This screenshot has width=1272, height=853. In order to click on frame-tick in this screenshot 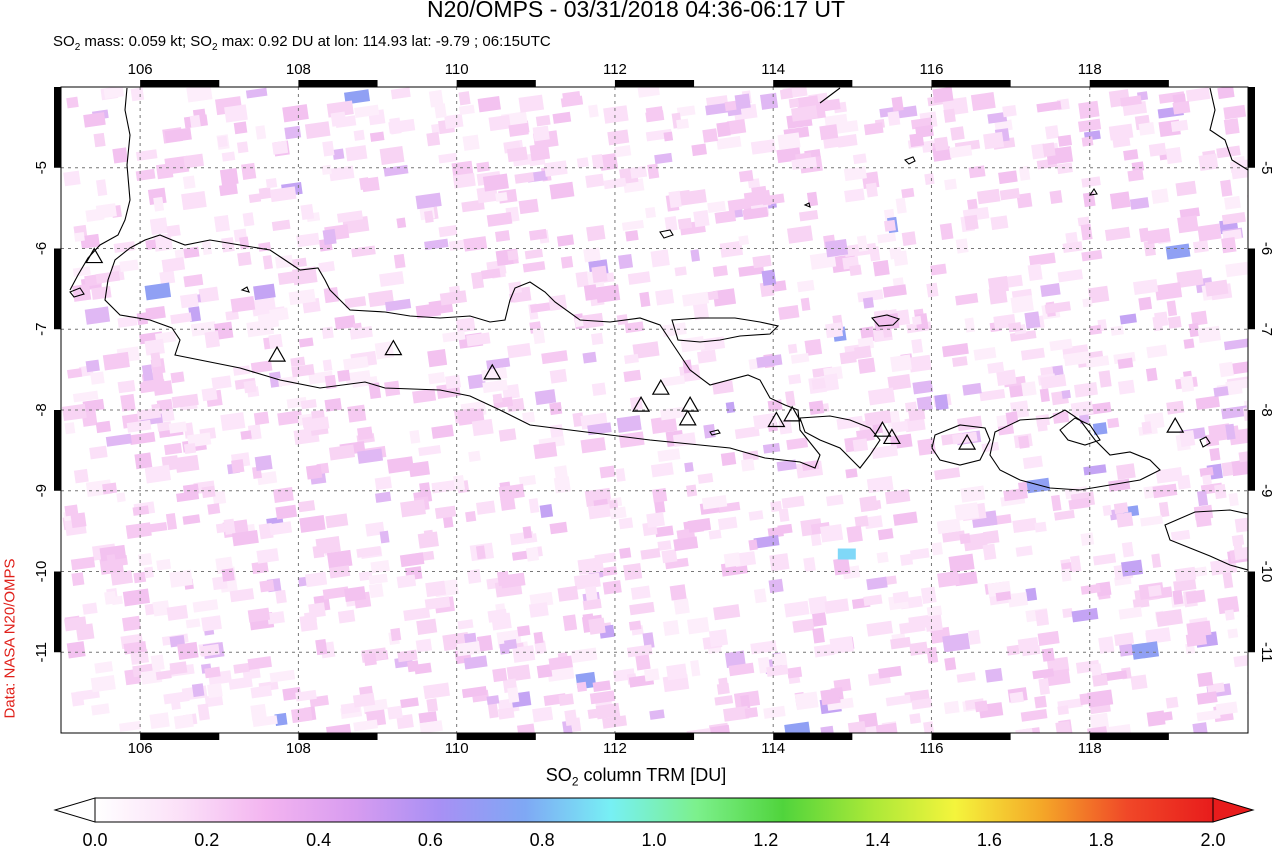, I will do `click(180, 736)`.